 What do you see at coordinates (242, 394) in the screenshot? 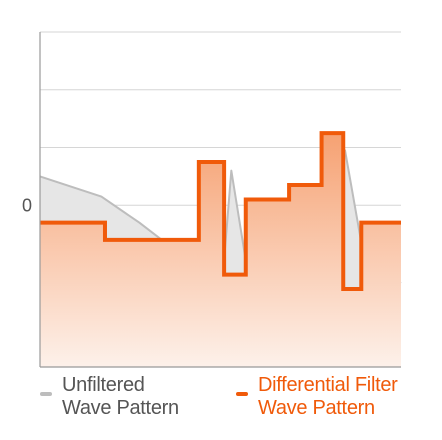
I see `legend-swatch-differential` at bounding box center [242, 394].